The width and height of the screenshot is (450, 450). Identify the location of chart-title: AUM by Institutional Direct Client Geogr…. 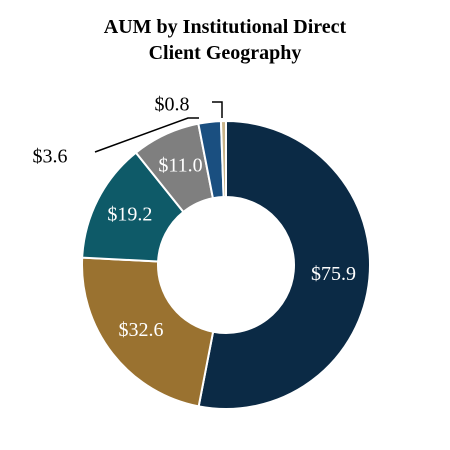
(225, 40).